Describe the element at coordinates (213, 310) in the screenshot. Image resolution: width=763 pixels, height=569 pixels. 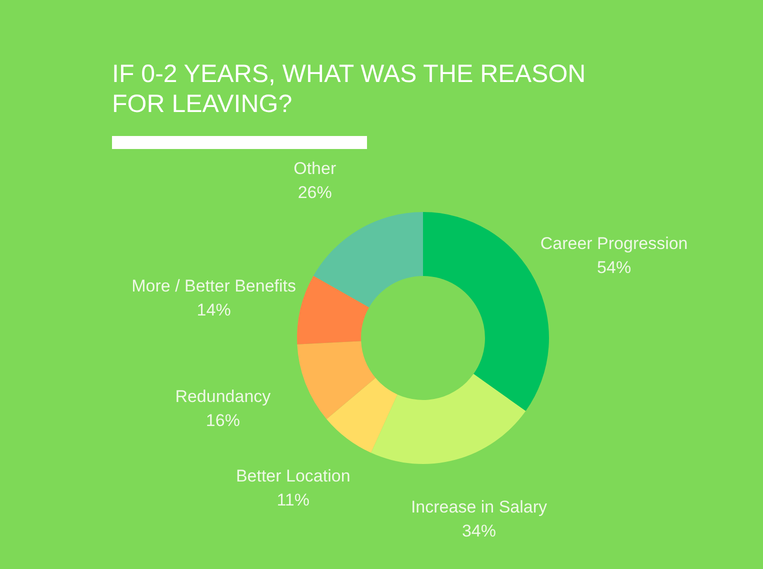
I see `data-label: 14%` at that location.